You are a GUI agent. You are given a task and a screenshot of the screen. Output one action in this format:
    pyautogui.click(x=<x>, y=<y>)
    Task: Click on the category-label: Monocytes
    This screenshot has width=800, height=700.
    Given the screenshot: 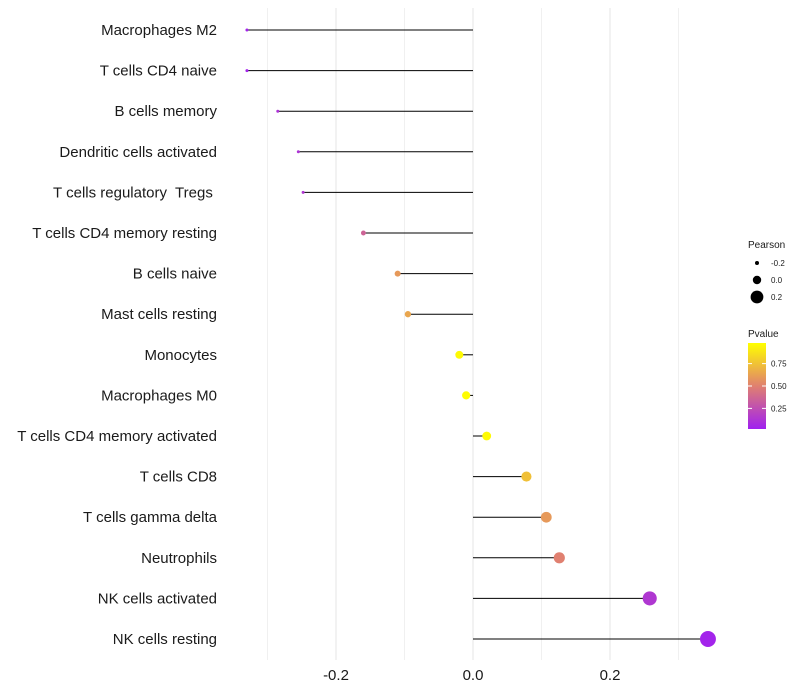 What is the action you would take?
    pyautogui.click(x=180, y=355)
    